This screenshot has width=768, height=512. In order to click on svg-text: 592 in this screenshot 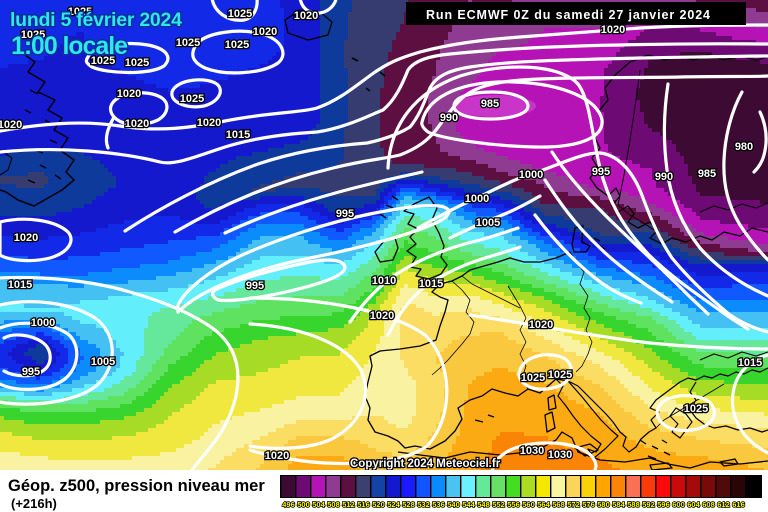, I will do `click(648, 504)`.